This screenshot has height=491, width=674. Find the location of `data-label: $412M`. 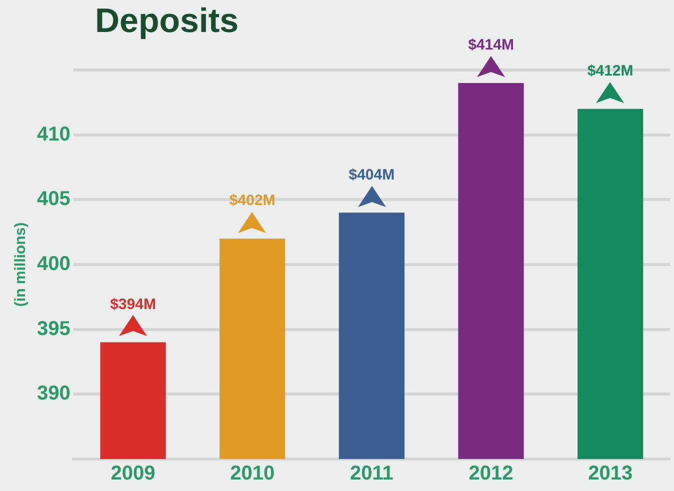

data-label: $412M is located at coordinates (610, 71).